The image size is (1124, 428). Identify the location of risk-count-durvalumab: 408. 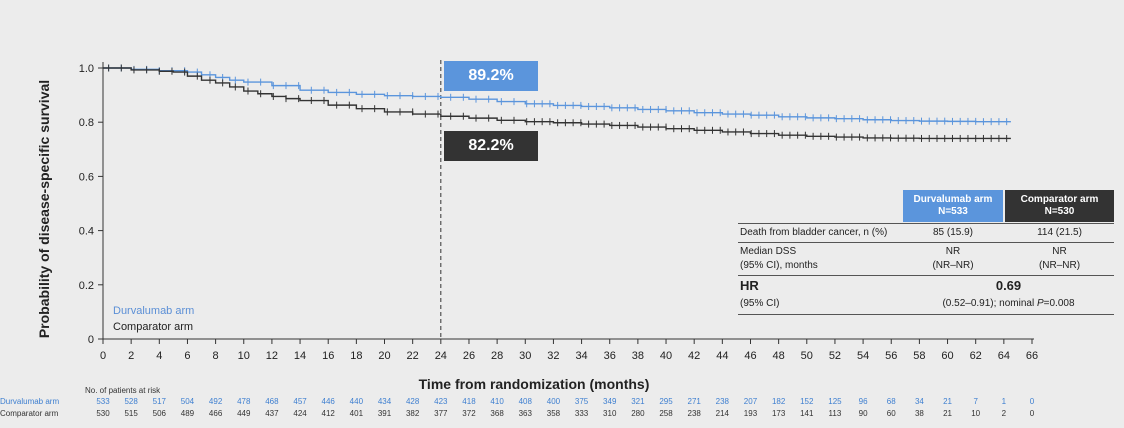
(525, 401).